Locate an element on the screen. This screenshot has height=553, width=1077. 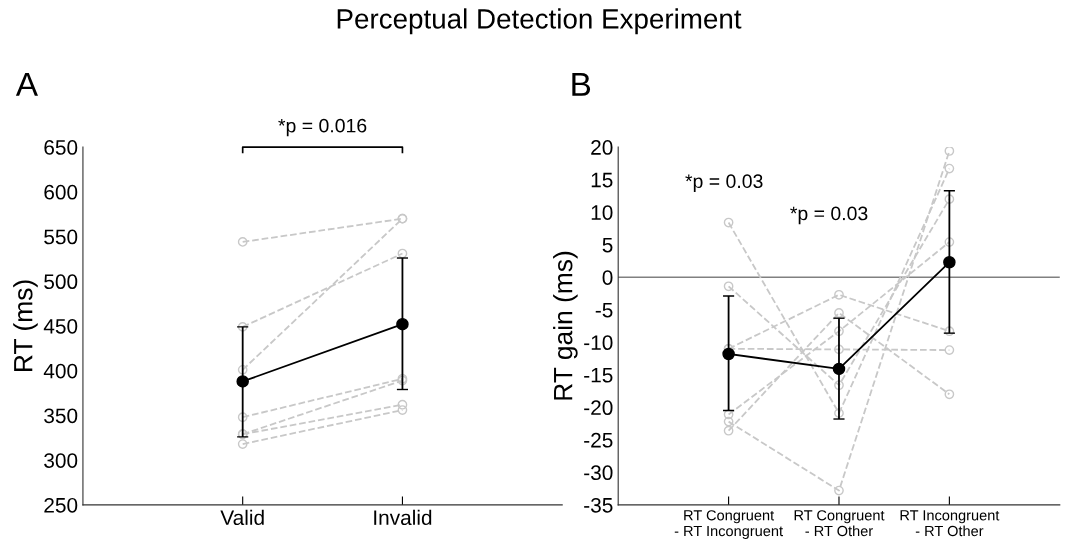
y-tick-label: 20 is located at coordinates (602, 147).